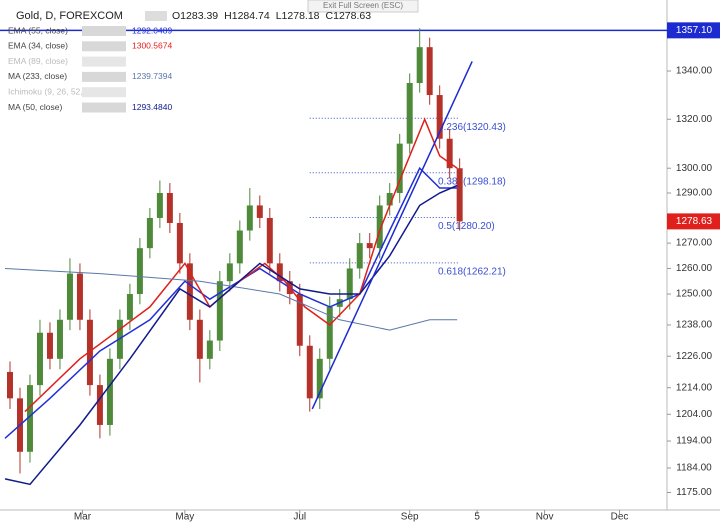  I want to click on y-tick-label: 1184.00, so click(694, 468).